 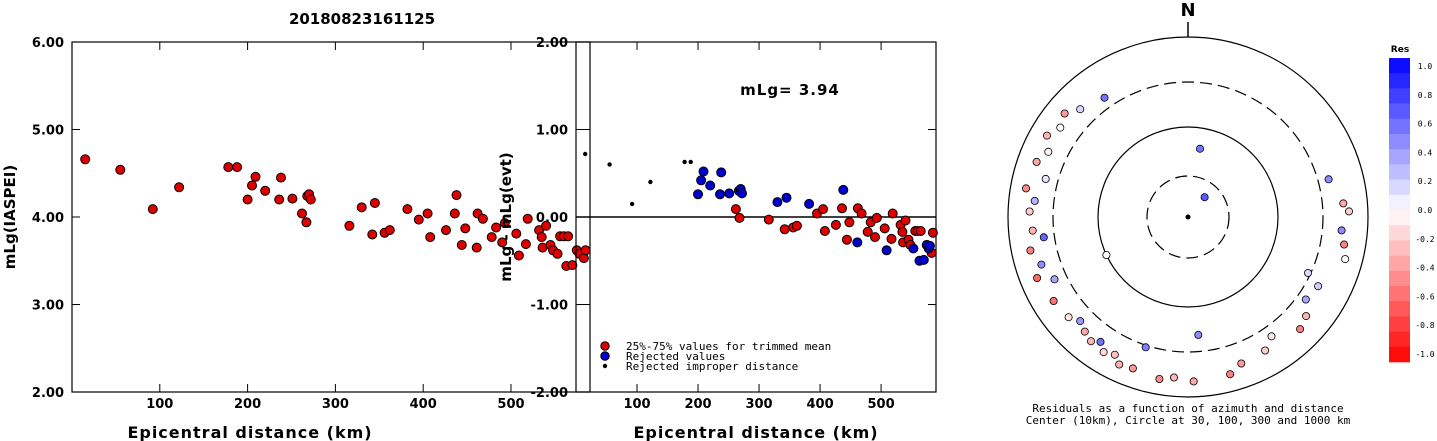 I want to click on north-label: N, so click(x=1187, y=10).